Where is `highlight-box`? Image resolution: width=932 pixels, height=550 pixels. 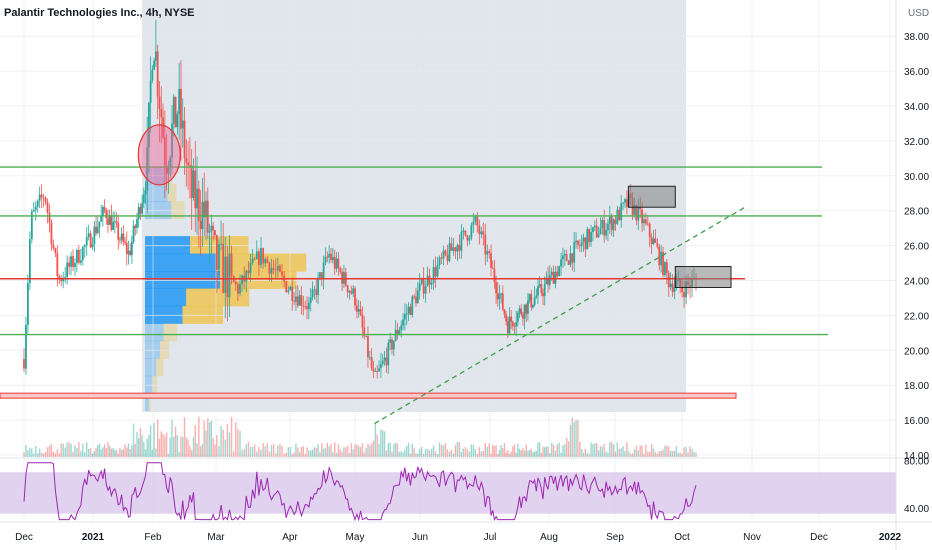
highlight-box is located at coordinates (651, 196).